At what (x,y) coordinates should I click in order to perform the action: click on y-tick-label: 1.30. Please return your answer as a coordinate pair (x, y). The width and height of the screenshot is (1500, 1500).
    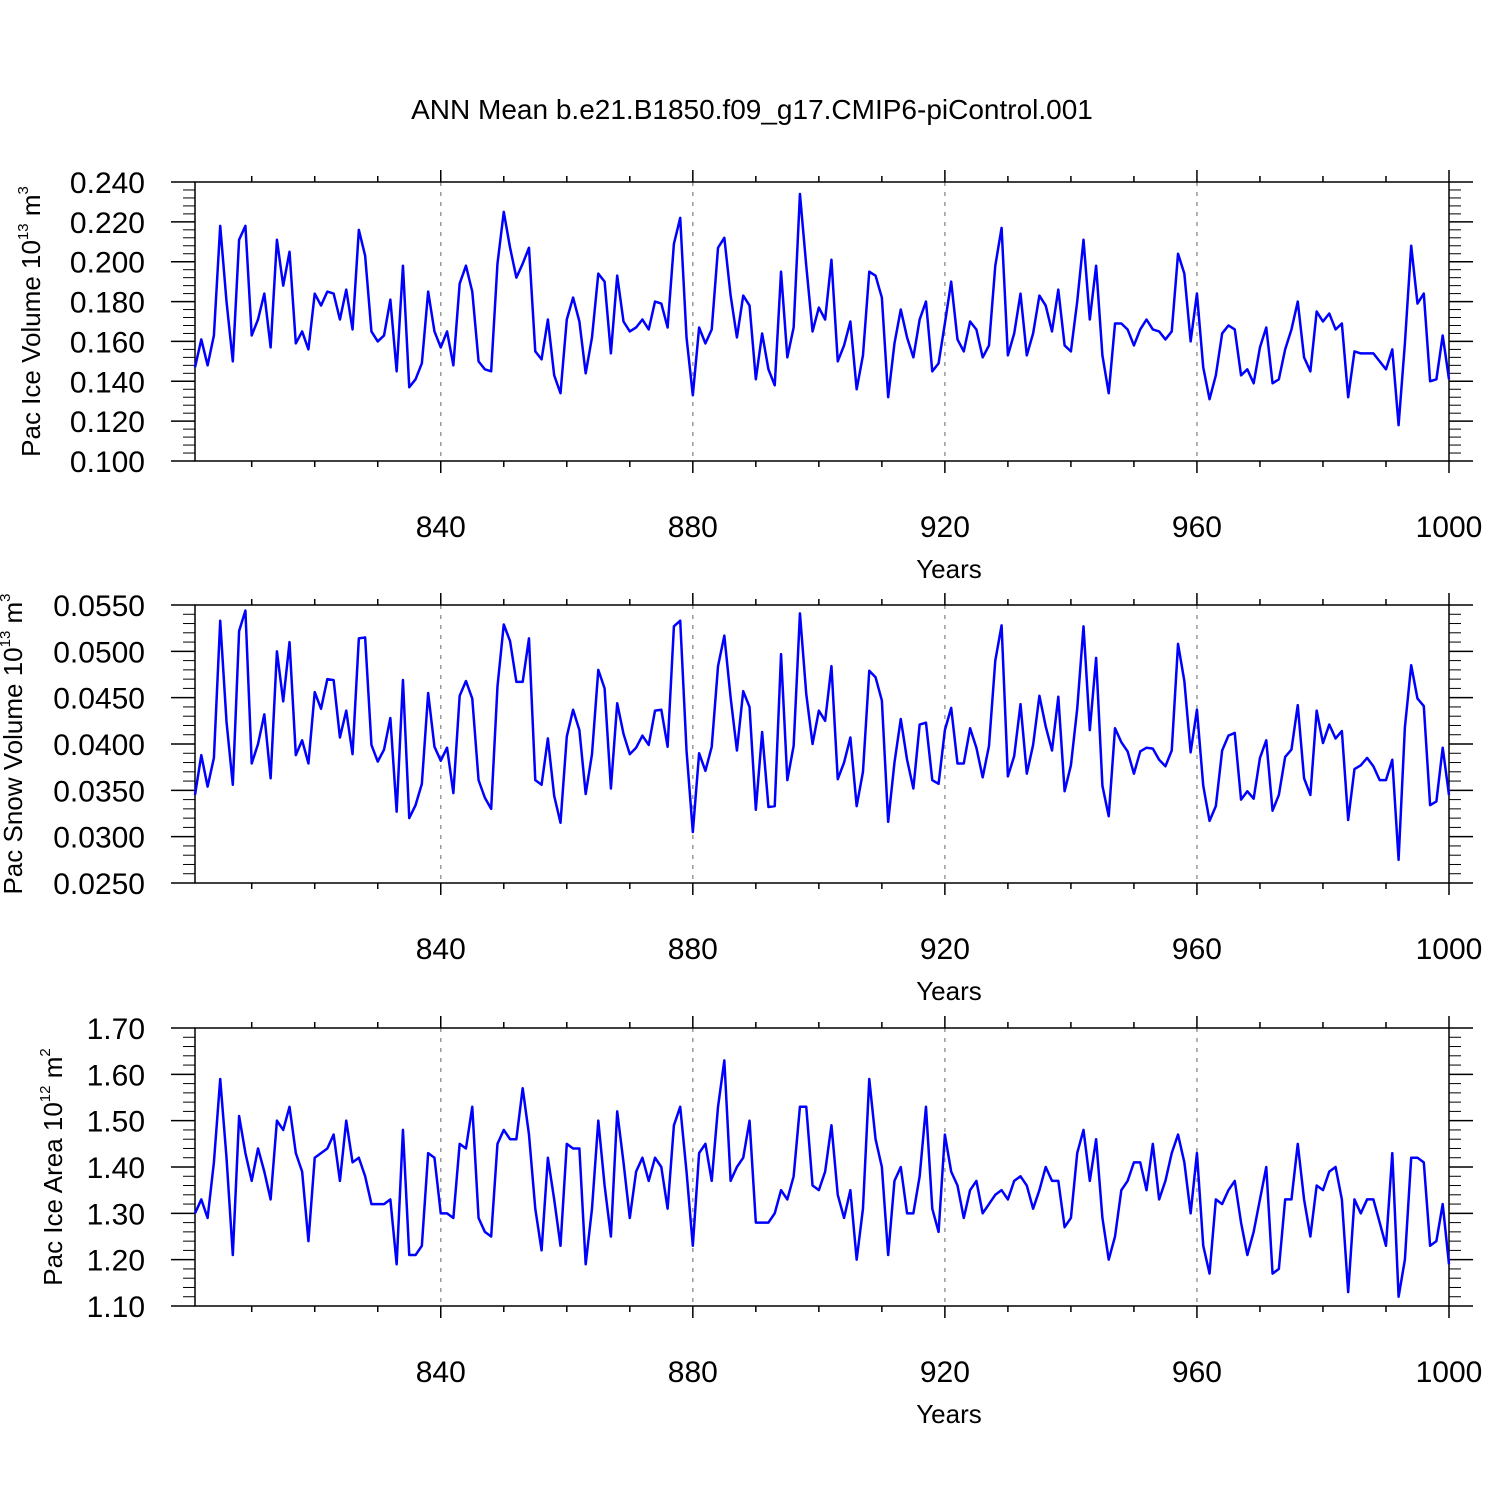
    Looking at the image, I should click on (116, 1214).